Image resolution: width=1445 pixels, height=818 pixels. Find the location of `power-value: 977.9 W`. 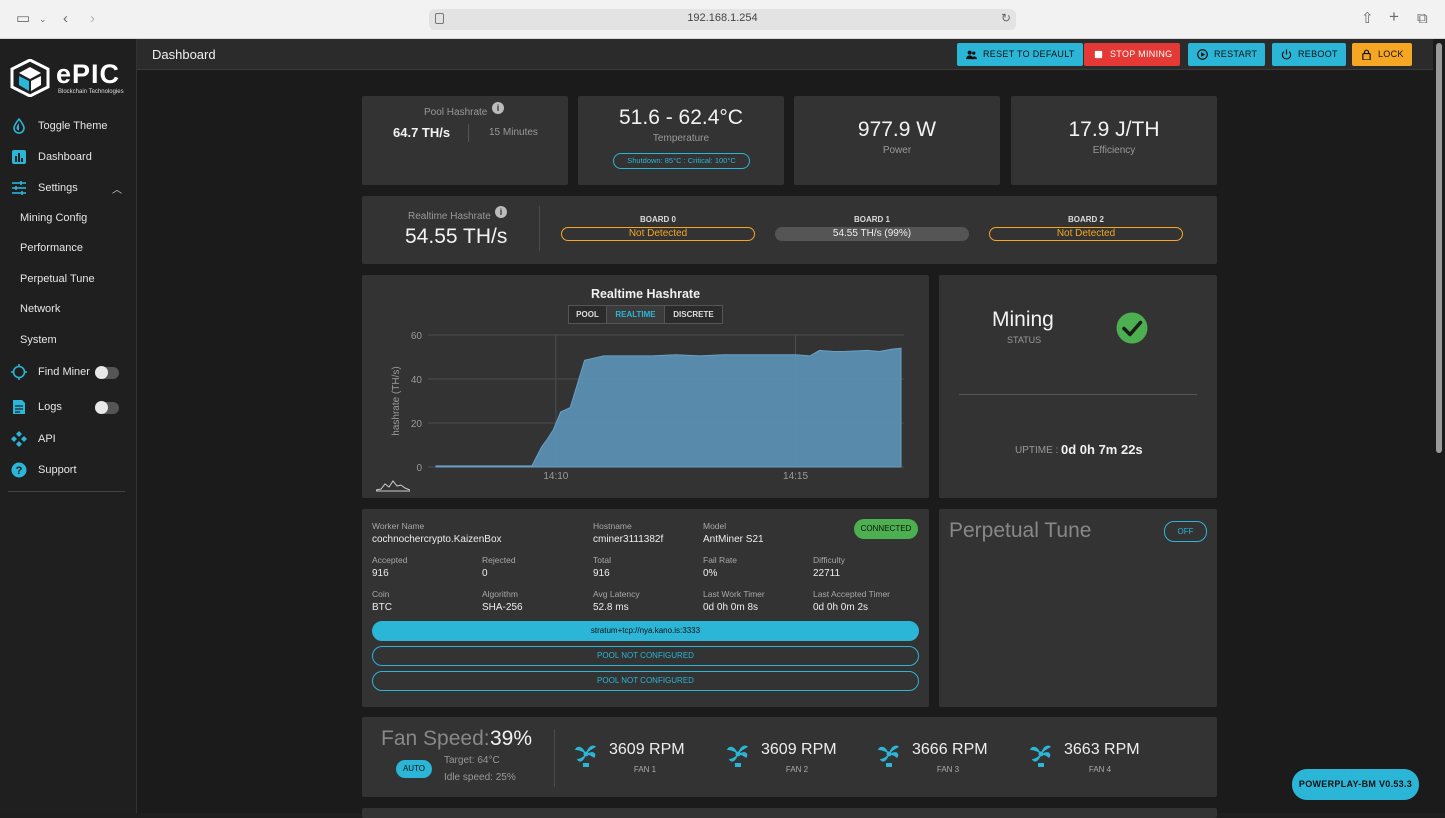

power-value: 977.9 W is located at coordinates (897, 129).